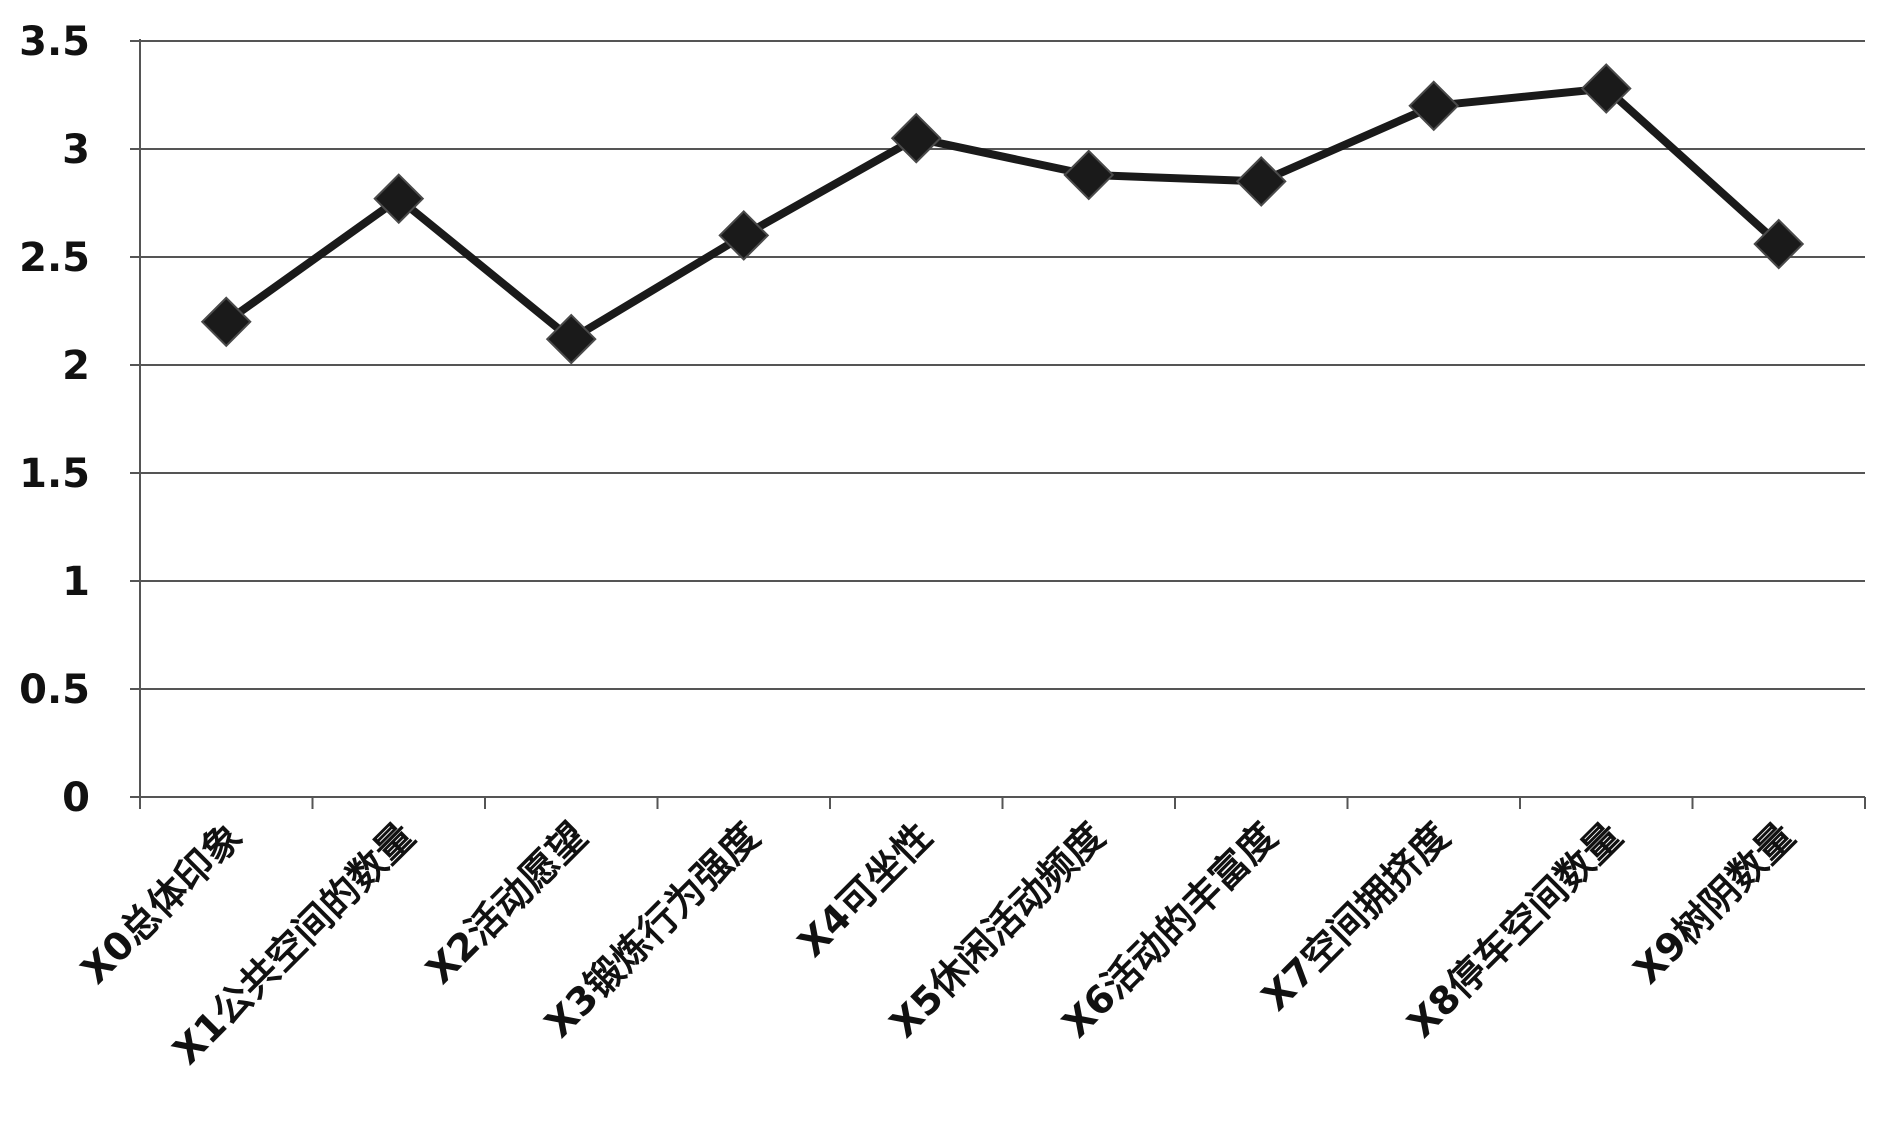  I want to click on y-tick-label: 0.5, so click(54, 690).